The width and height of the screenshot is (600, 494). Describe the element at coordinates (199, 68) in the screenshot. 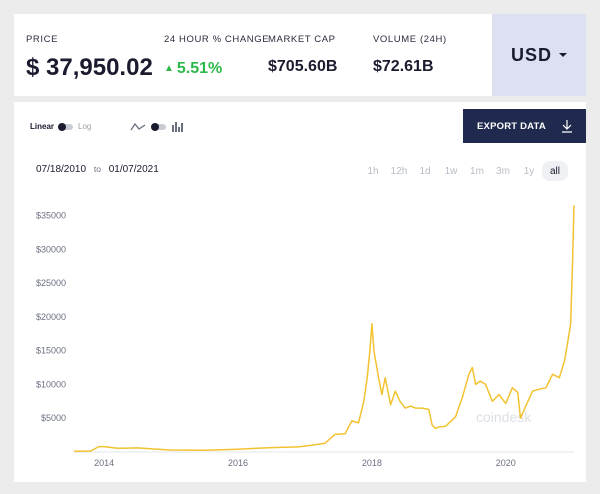

I see `change-percent: 5.51%` at that location.